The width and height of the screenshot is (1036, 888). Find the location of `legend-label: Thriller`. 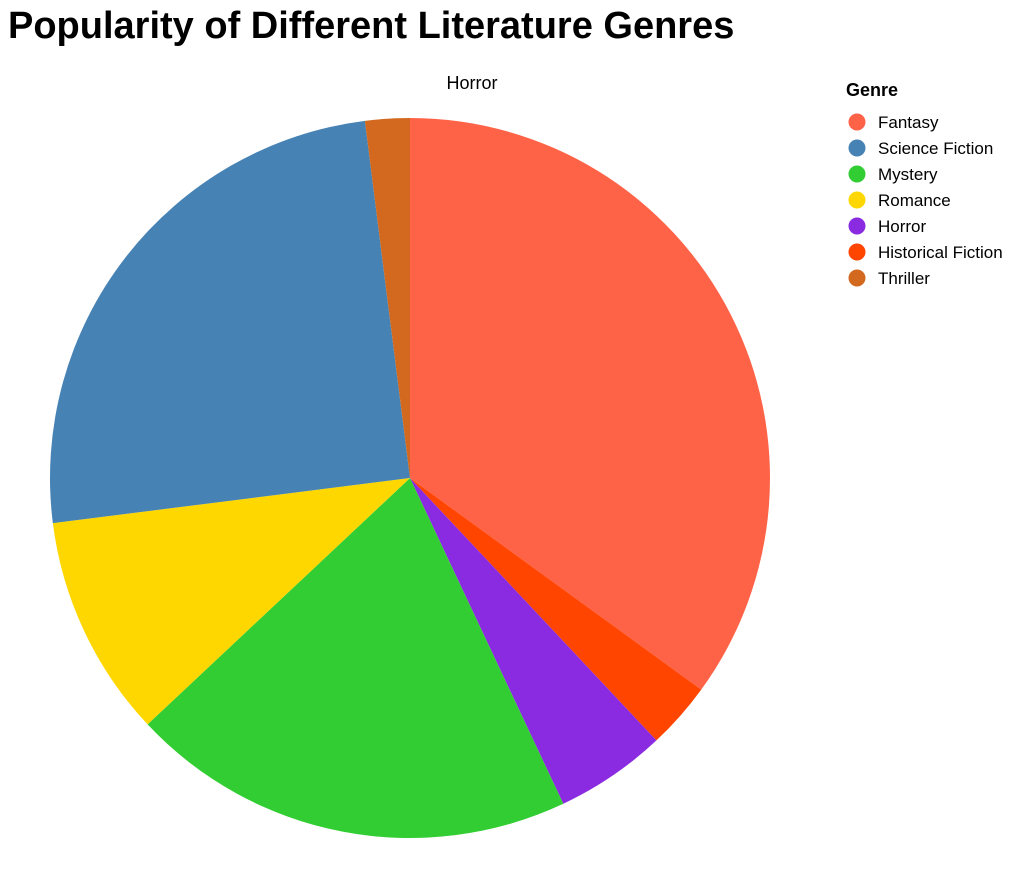

legend-label: Thriller is located at coordinates (904, 278).